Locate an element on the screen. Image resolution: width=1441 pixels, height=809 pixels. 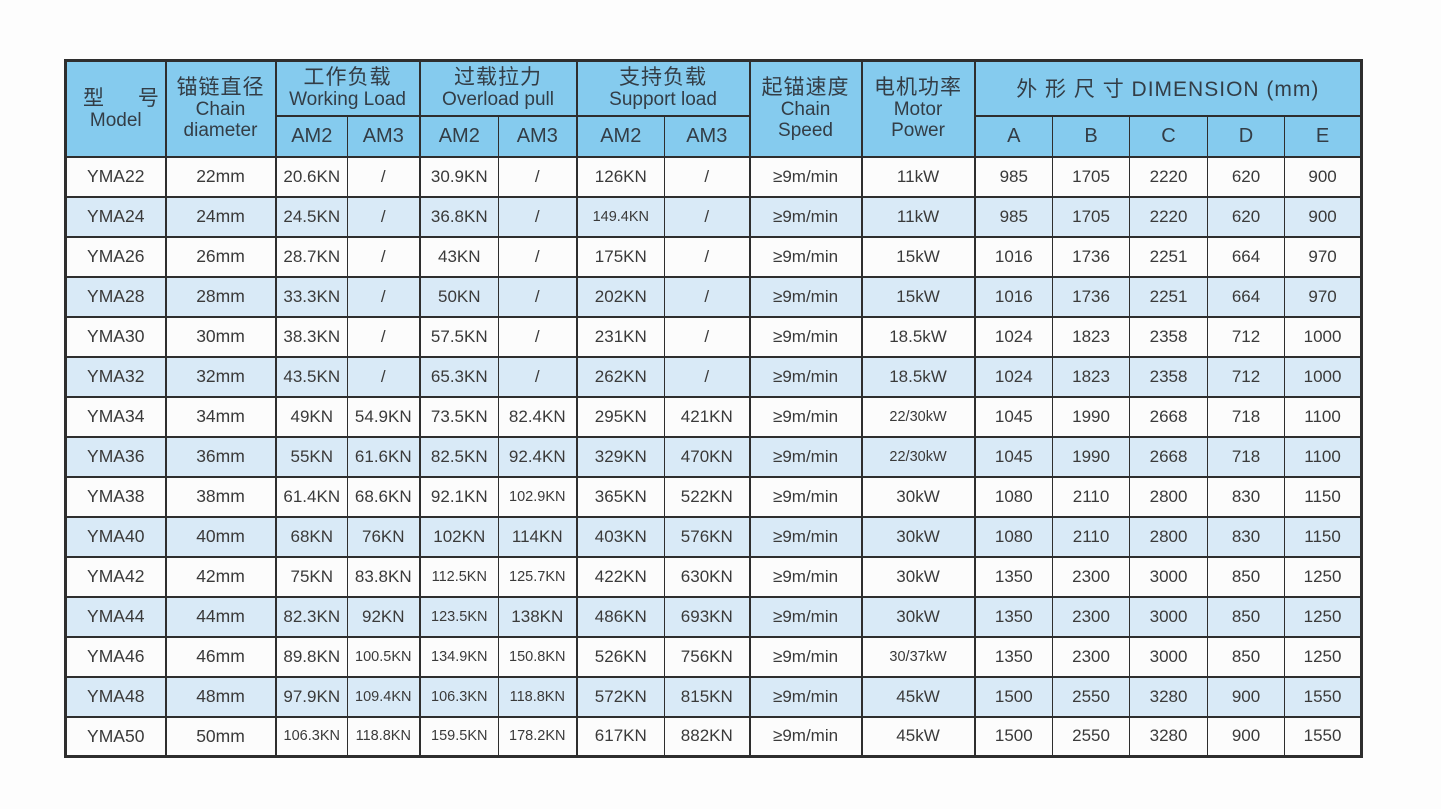
header-support-load-zh: 支持负载 is located at coordinates (663, 78).